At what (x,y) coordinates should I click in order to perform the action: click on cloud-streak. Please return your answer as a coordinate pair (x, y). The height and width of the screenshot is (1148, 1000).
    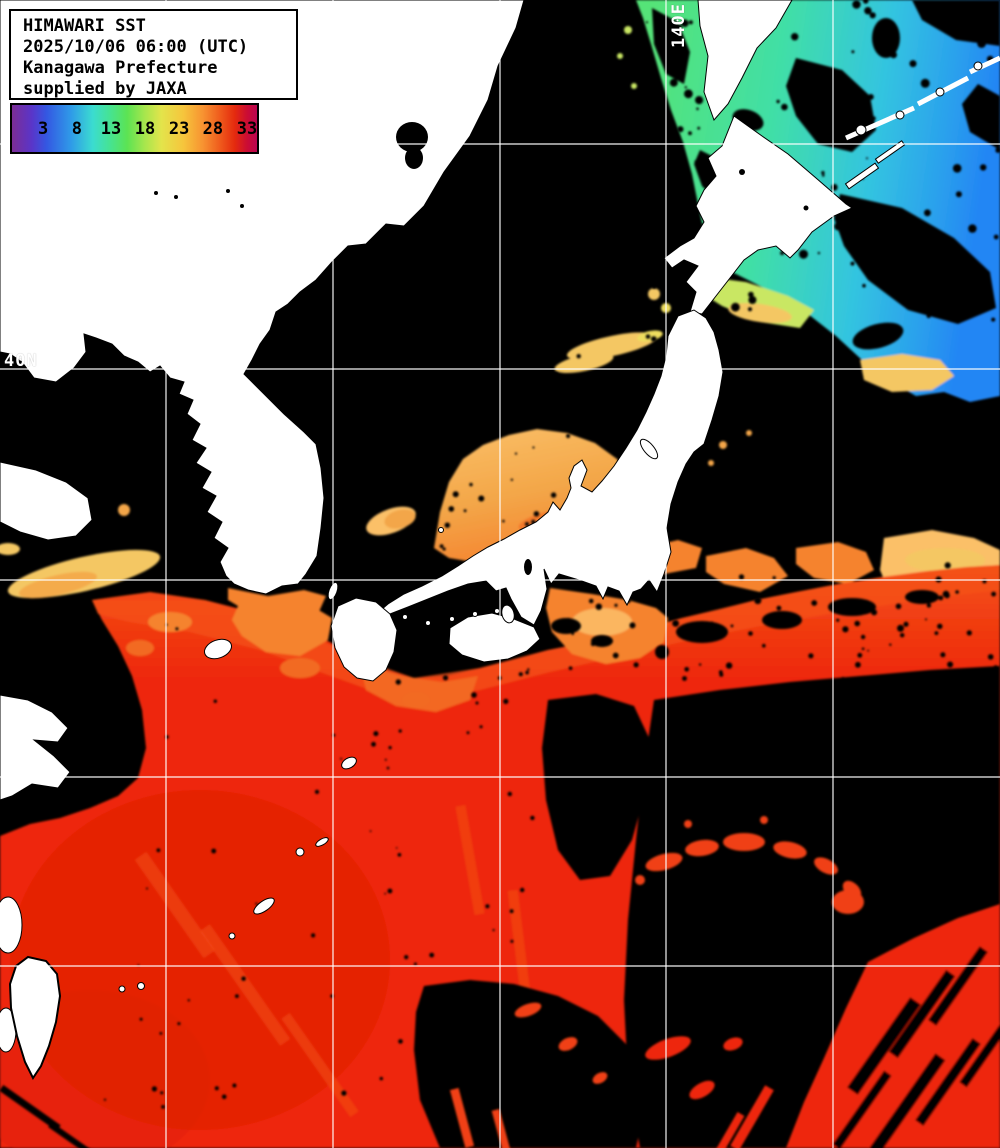
    Looking at the image, I should click on (30, 1108).